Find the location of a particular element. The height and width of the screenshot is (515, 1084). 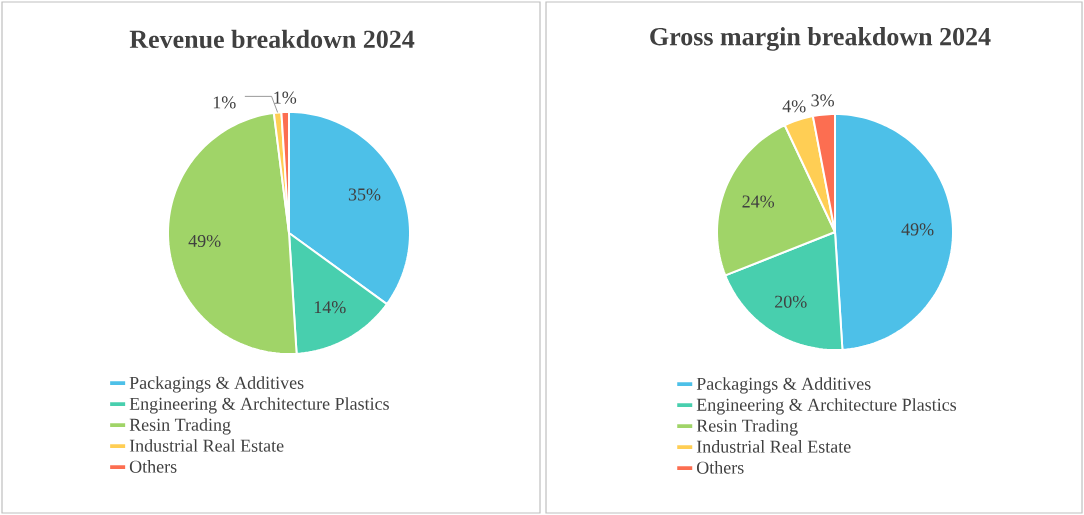

data-label: 4% is located at coordinates (794, 106).